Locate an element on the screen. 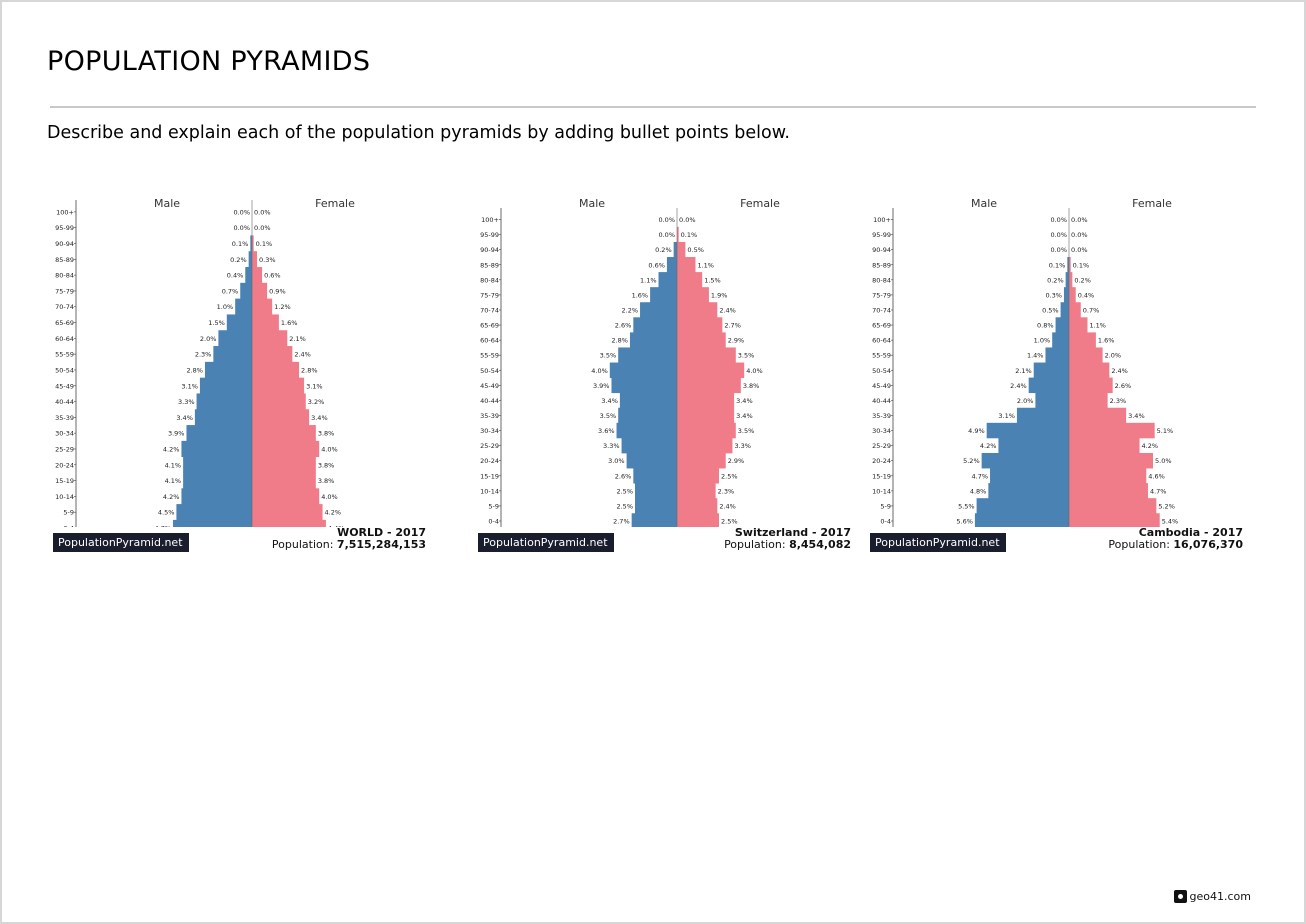 Image resolution: width=1306 pixels, height=924 pixels. male-value-label: 0.0% is located at coordinates (1058, 235).